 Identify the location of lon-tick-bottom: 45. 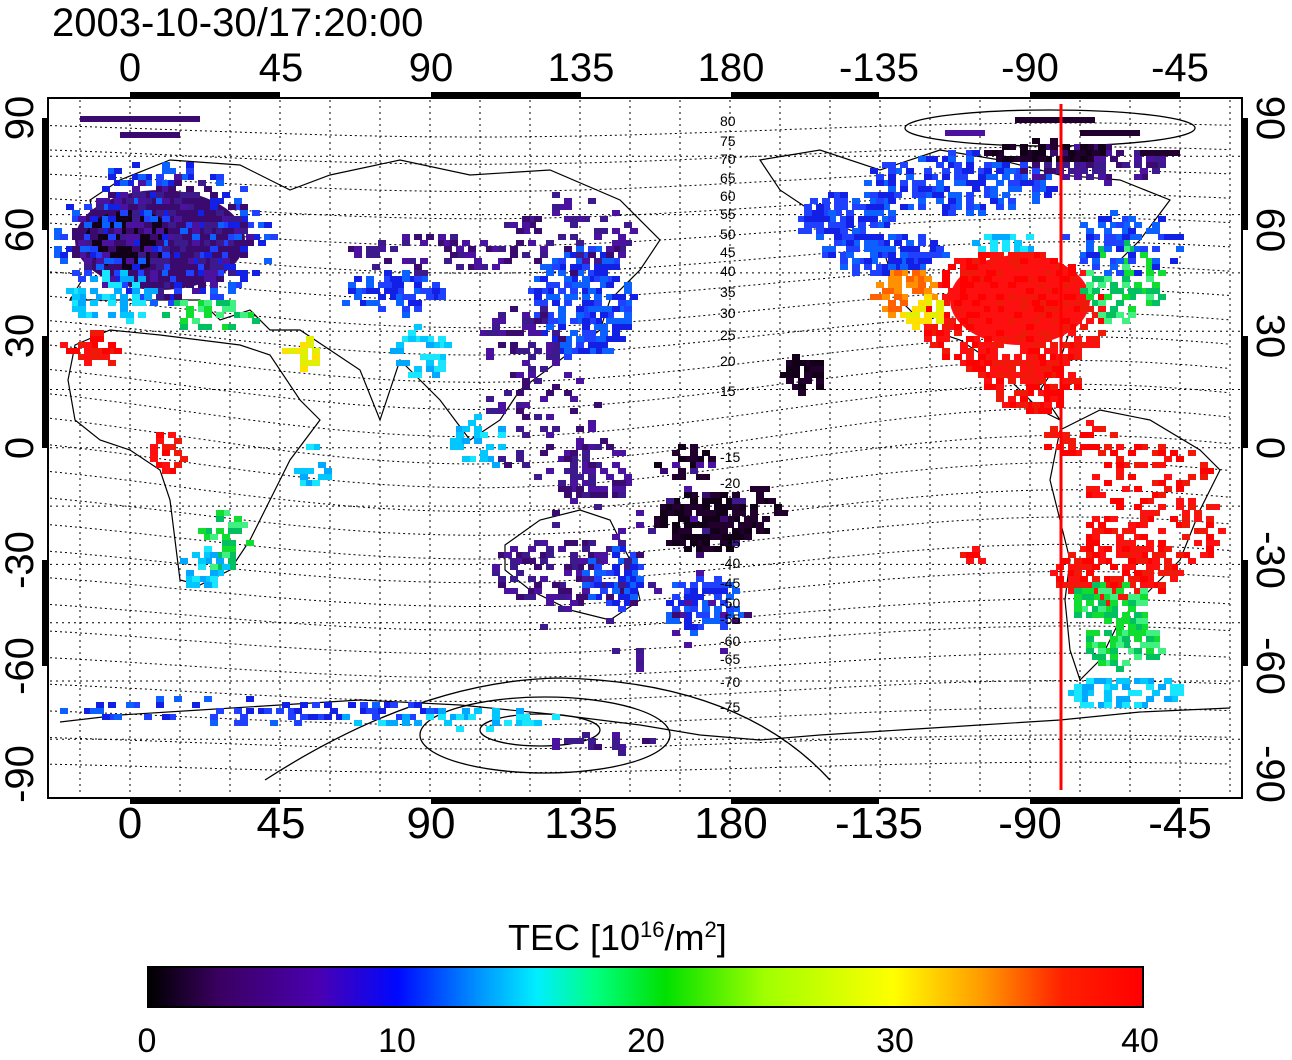
(281, 823).